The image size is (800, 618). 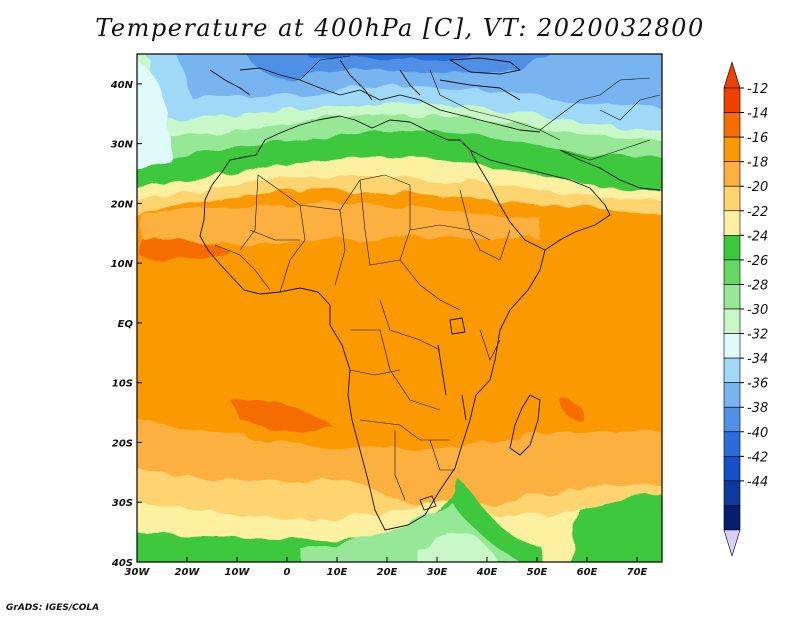 What do you see at coordinates (732, 74) in the screenshot?
I see `colorbar-over-triangle` at bounding box center [732, 74].